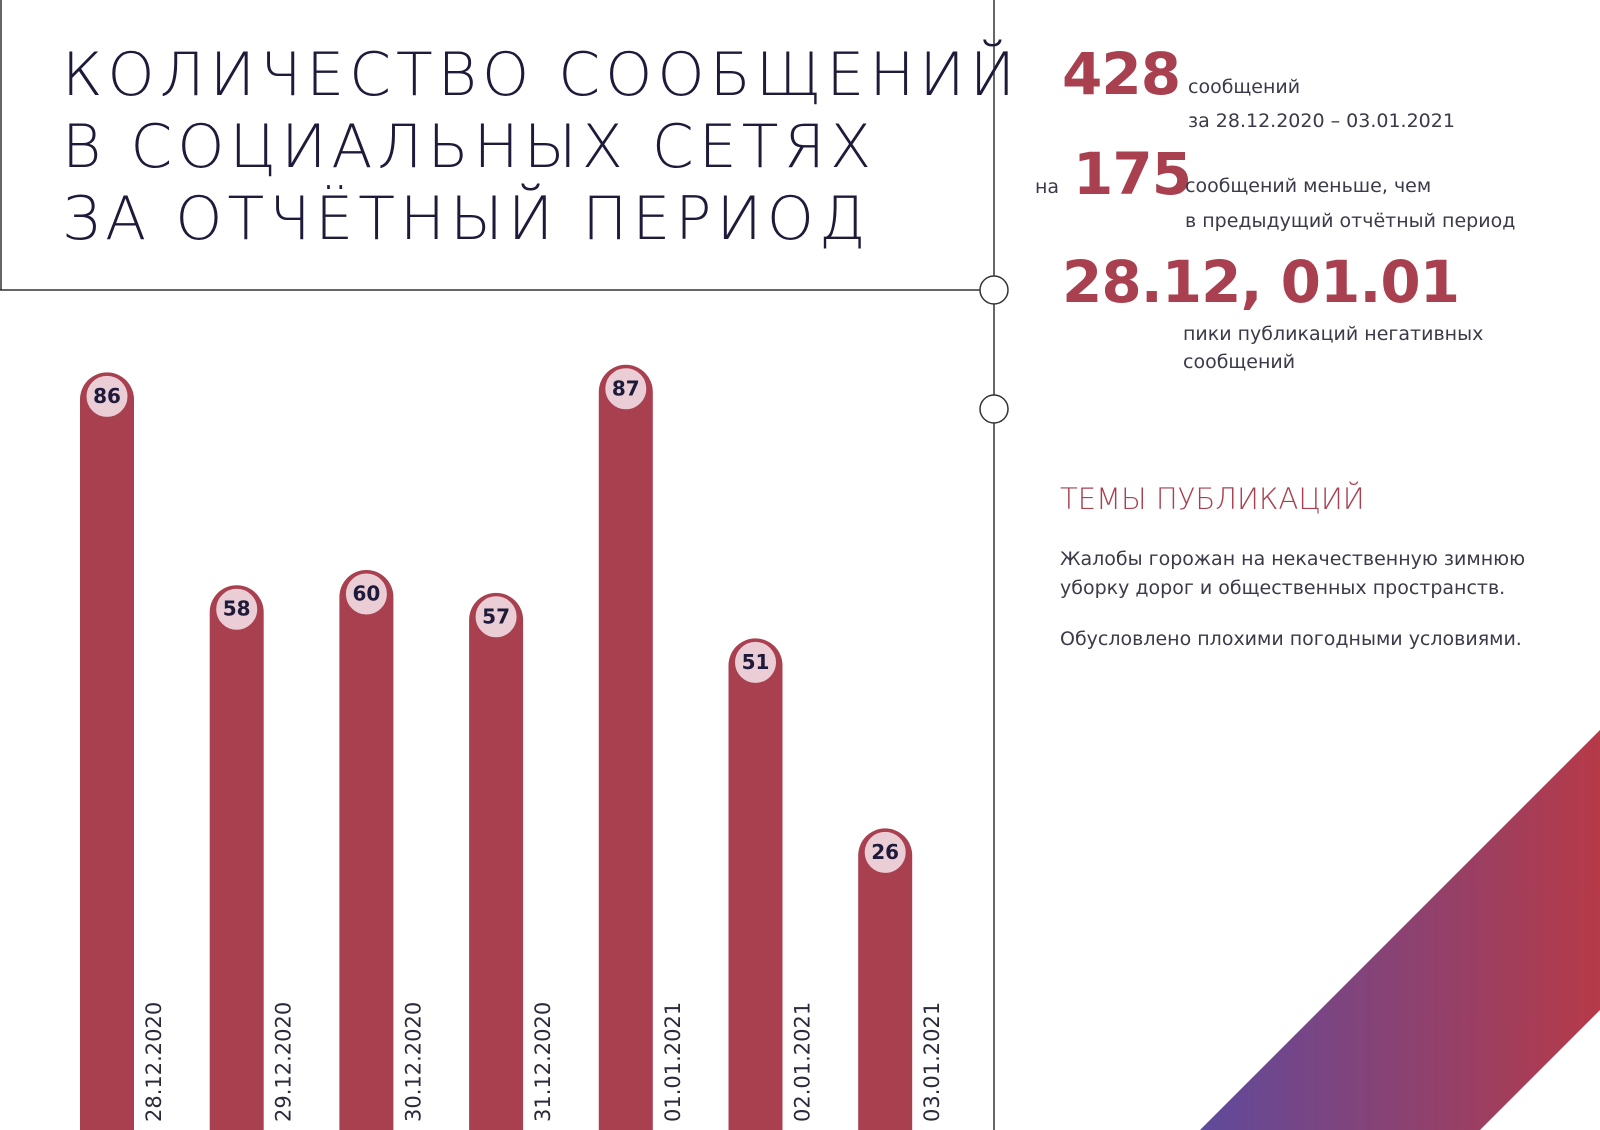 Image resolution: width=1600 pixels, height=1130 pixels. I want to click on value-label: 57, so click(496, 616).